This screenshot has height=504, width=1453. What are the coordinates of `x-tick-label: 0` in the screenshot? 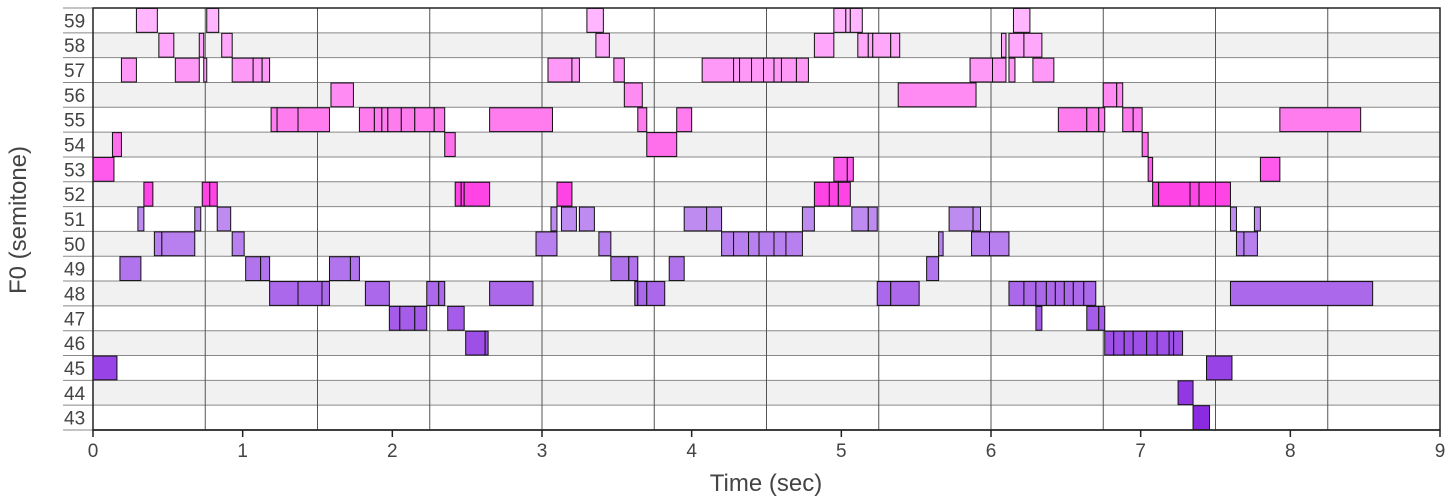 It's located at (93, 451).